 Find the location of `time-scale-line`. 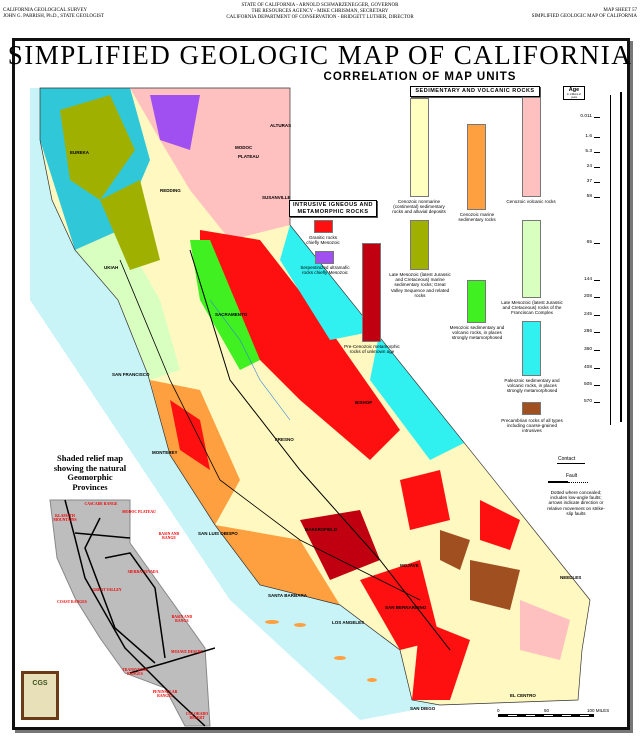

time-scale-line is located at coordinates (610, 260).